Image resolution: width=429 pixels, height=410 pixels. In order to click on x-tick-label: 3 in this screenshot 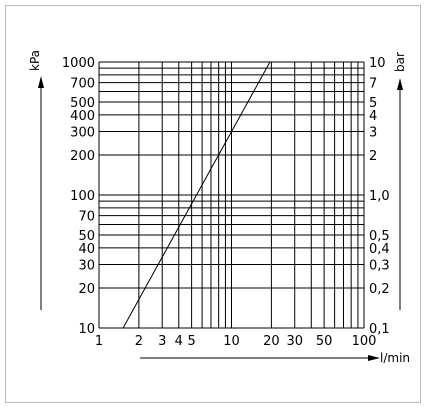, I will do `click(162, 341)`.